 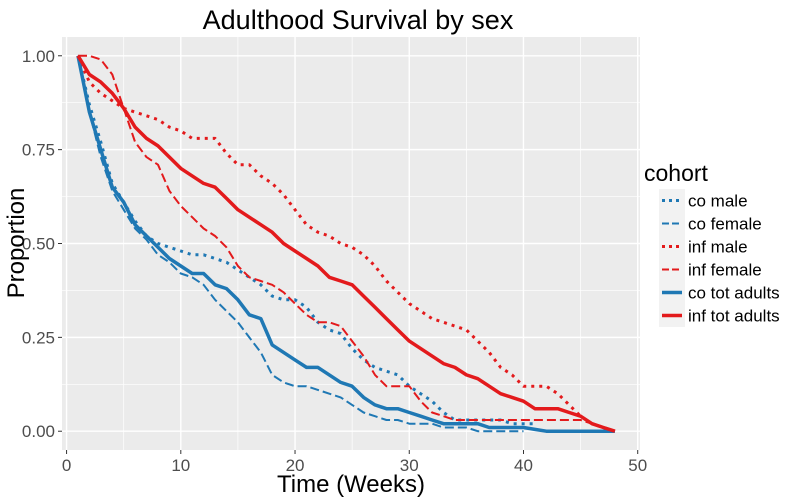 I want to click on legend-entry: inf tot adults, so click(x=734, y=316).